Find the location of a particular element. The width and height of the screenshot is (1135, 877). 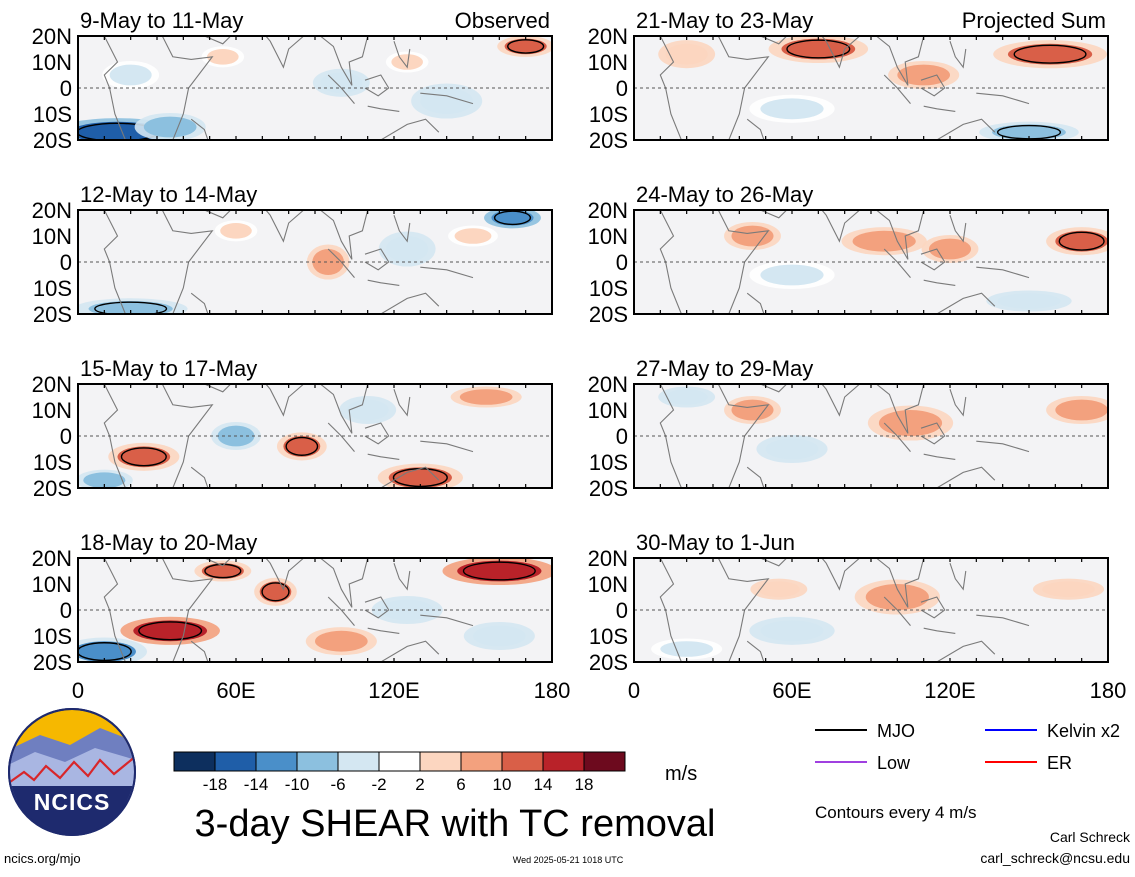

logo-text: NCICS is located at coordinates (72, 802).